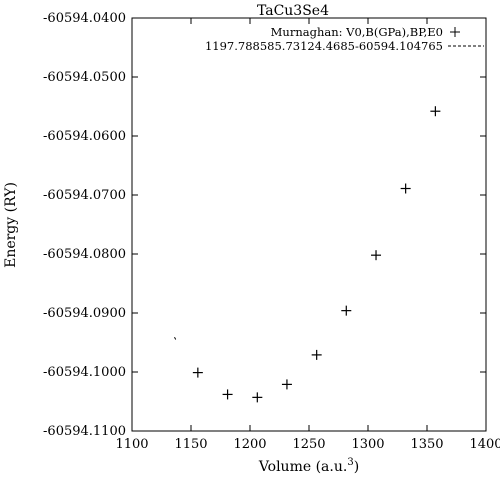 The width and height of the screenshot is (500, 478). I want to click on series-fit-line, so click(175, 338).